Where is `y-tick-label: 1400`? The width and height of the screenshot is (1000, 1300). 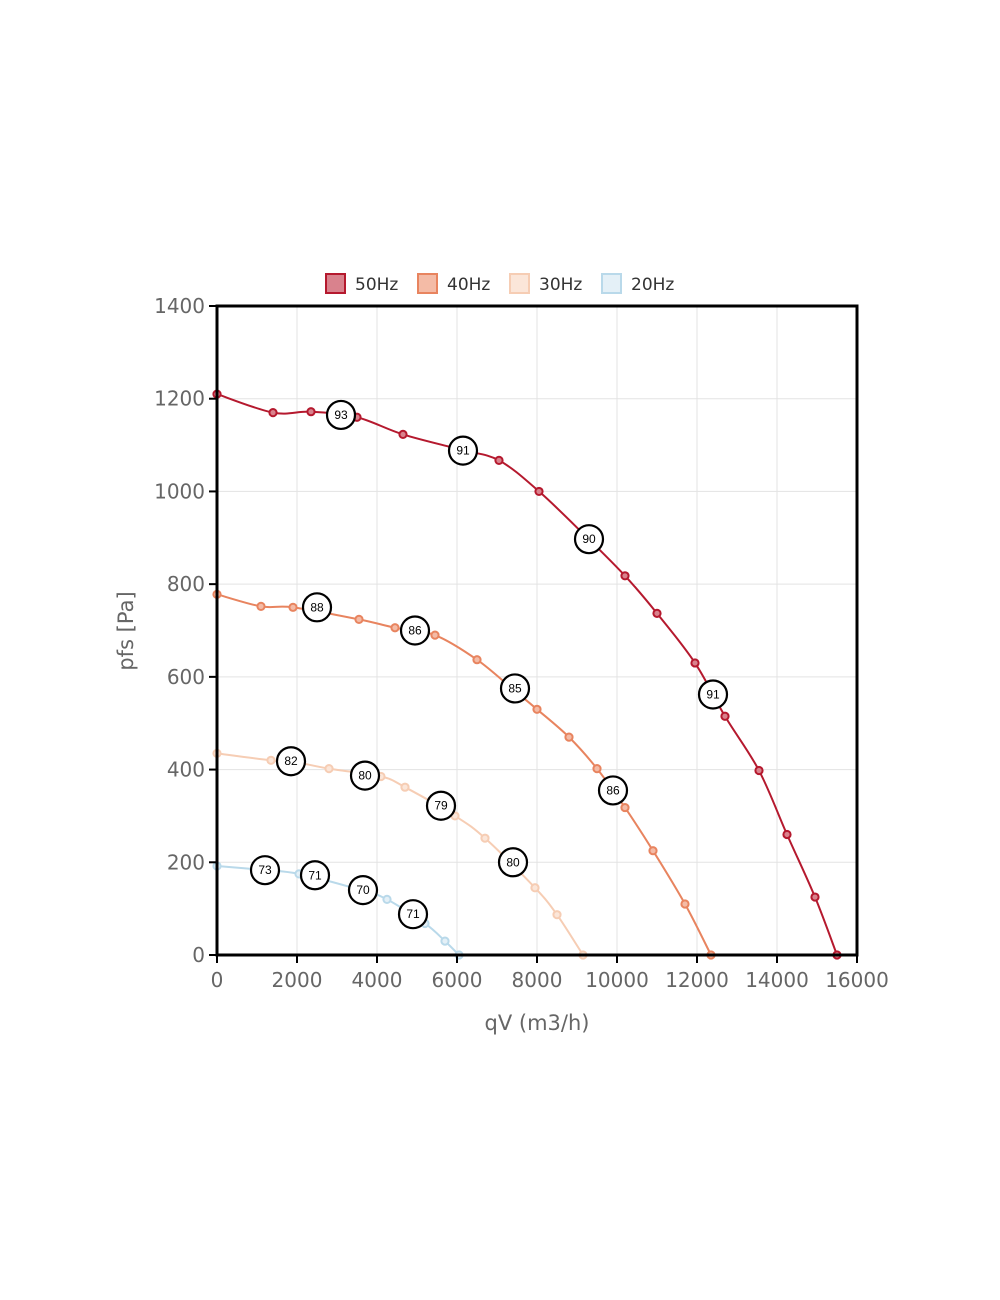
y-tick-label: 1400 is located at coordinates (179, 306).